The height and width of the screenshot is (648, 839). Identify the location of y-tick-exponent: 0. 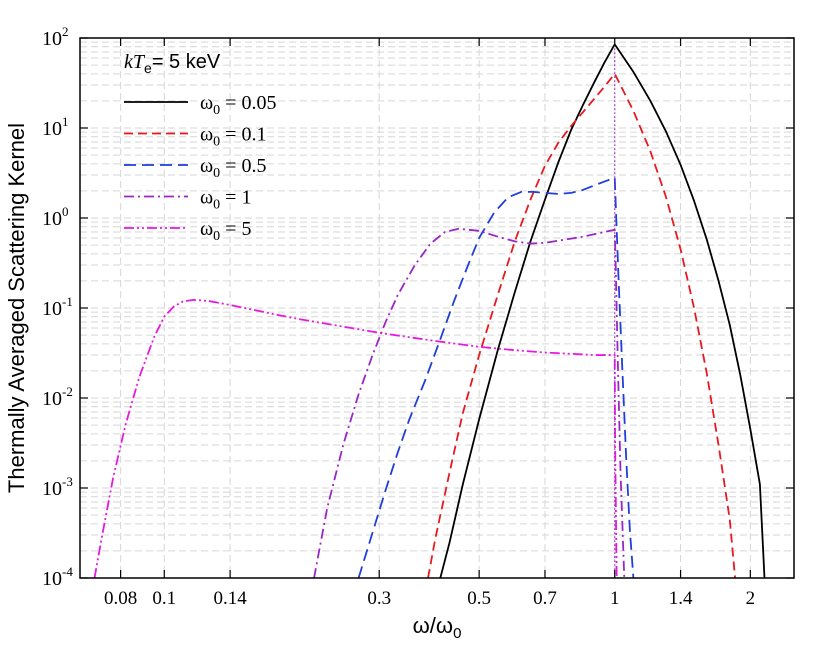
(65, 211).